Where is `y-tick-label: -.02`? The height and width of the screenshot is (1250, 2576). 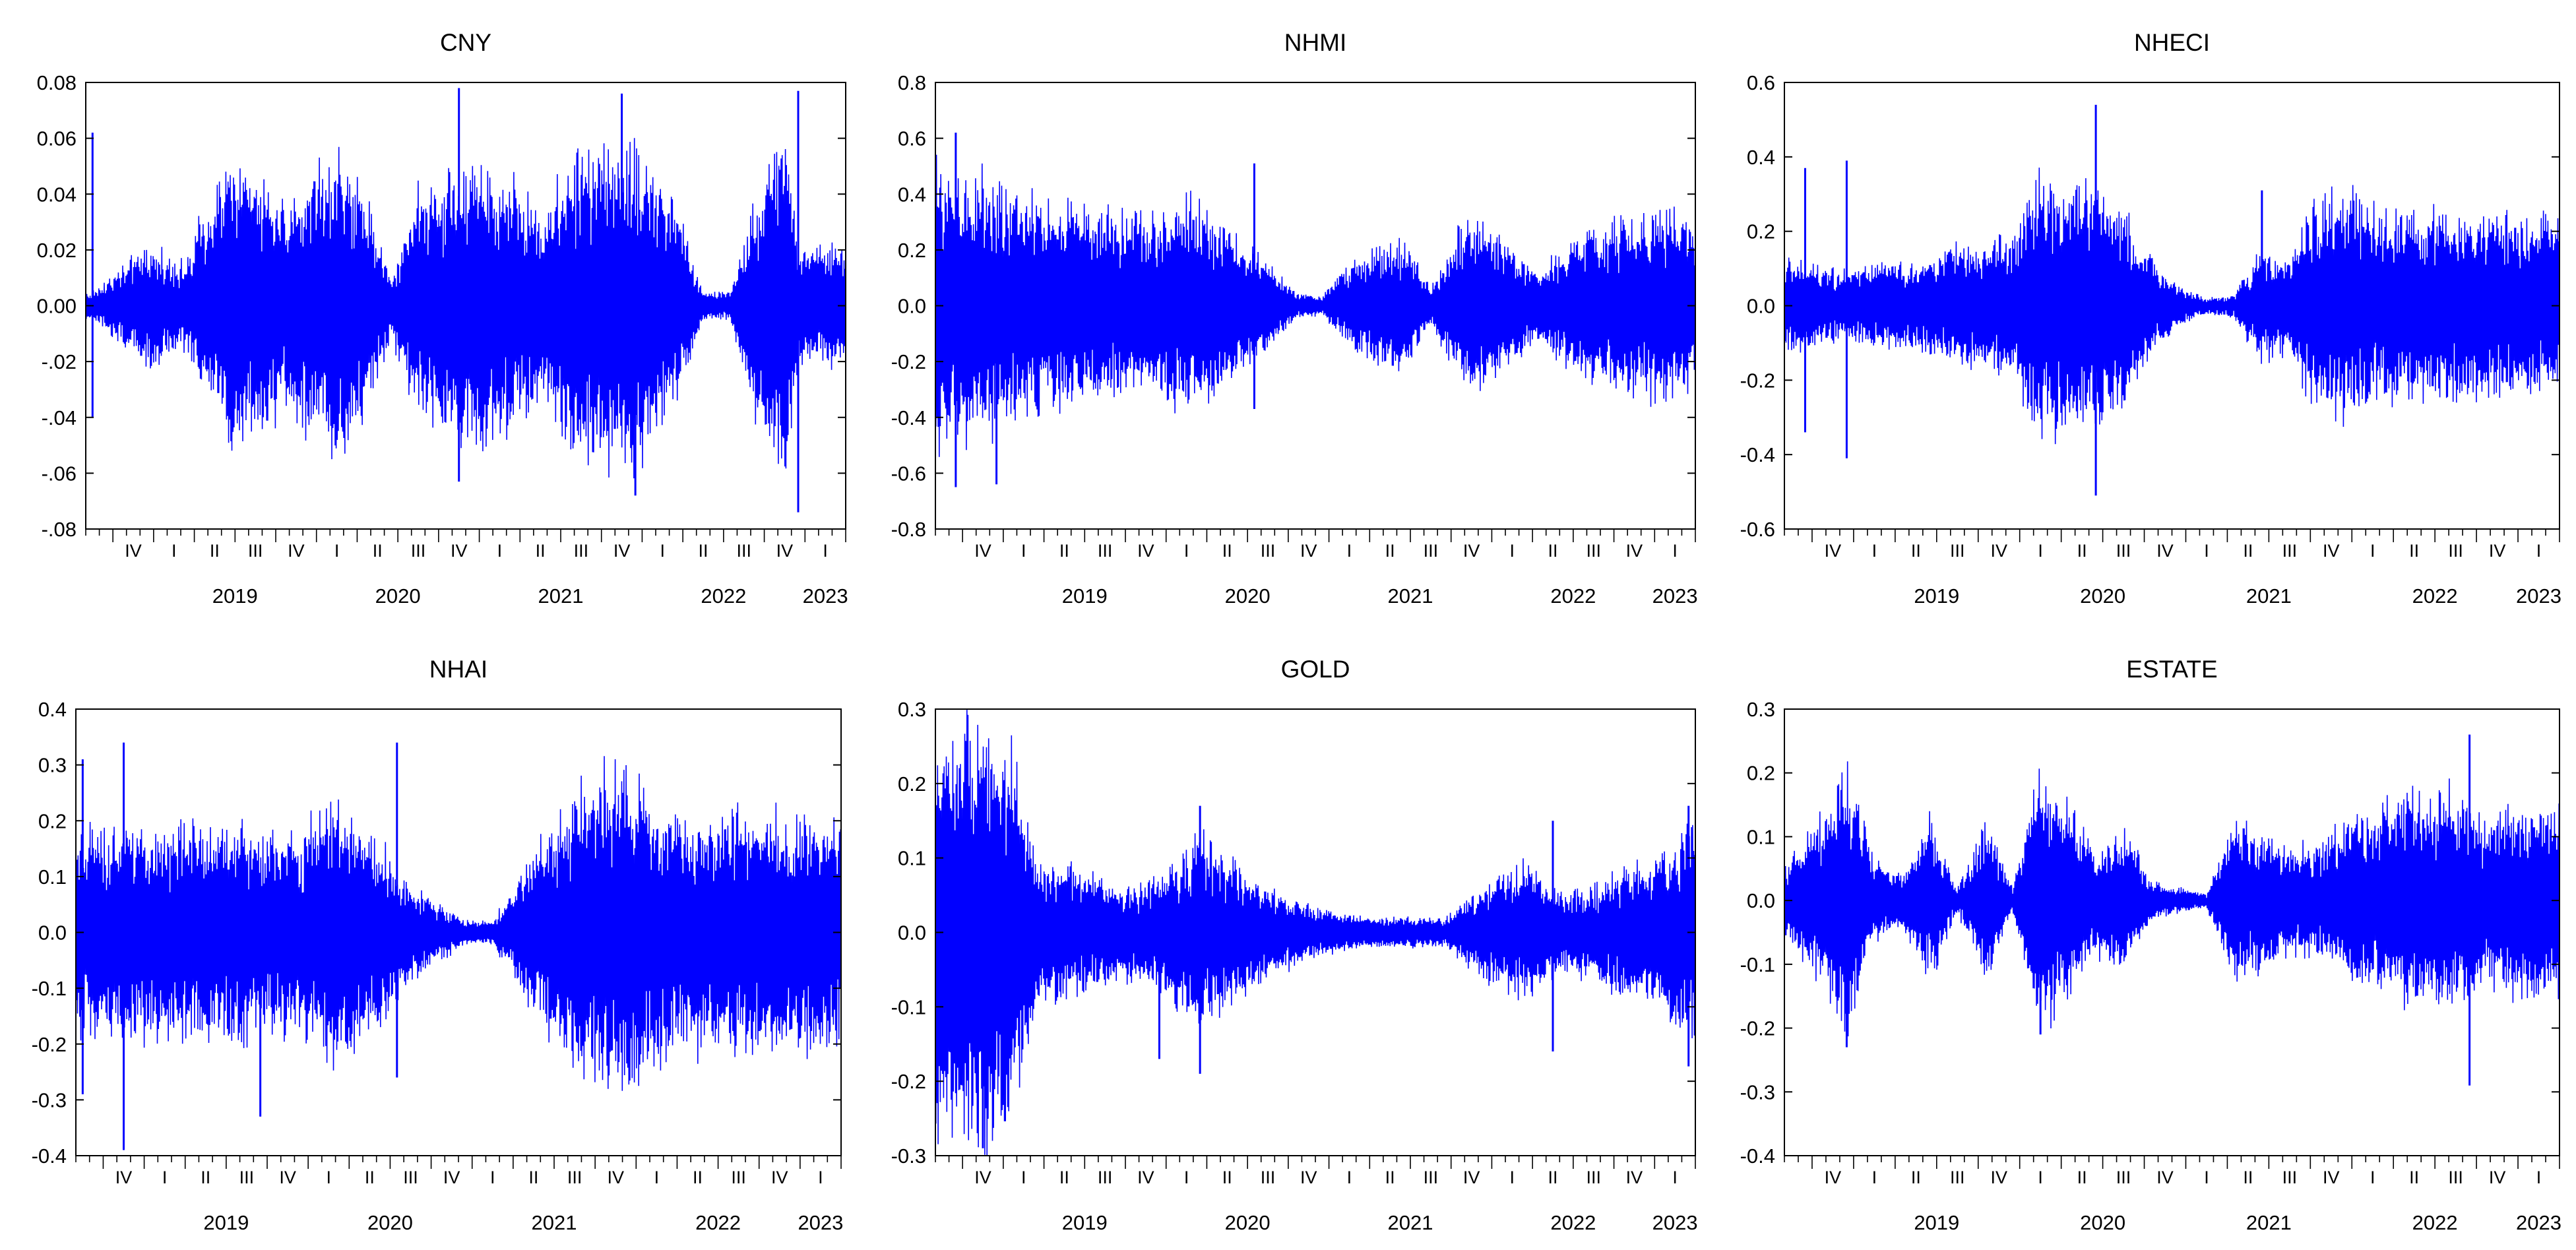
y-tick-label: -.02 is located at coordinates (59, 361).